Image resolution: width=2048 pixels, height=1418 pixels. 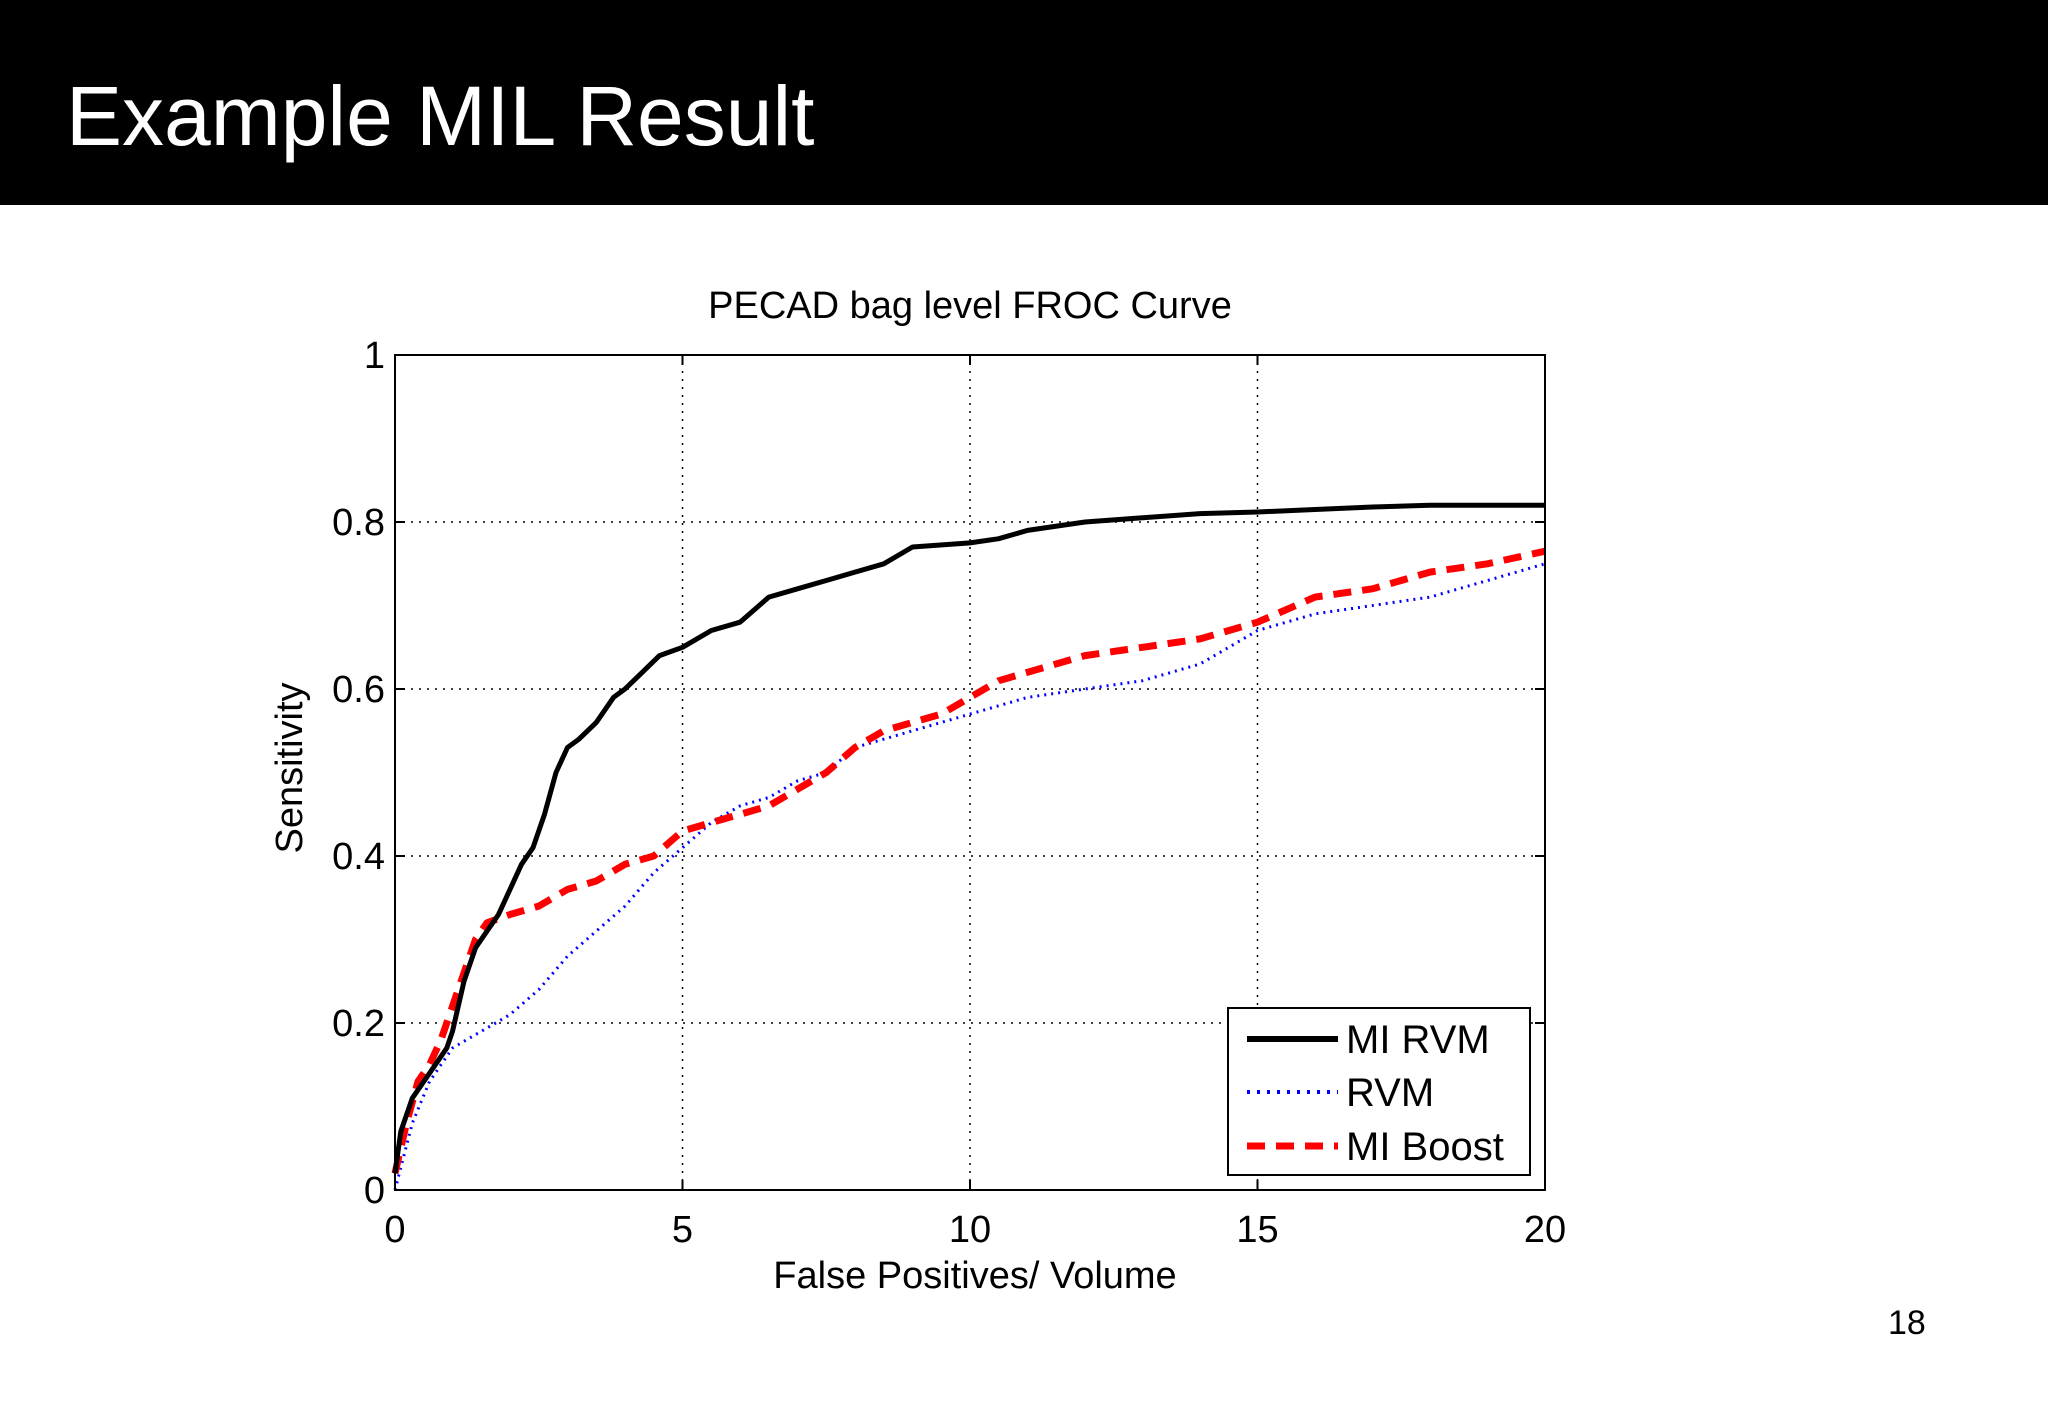 I want to click on x-tick-label: 20, so click(x=1545, y=1230).